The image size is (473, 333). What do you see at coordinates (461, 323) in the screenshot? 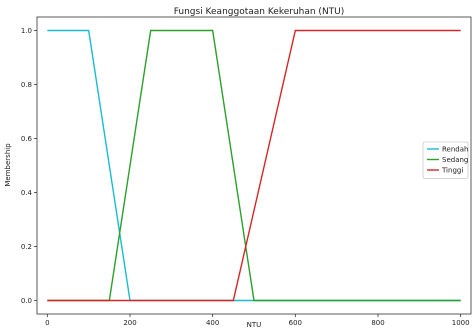
I see `x-tick-label: 1000` at bounding box center [461, 323].